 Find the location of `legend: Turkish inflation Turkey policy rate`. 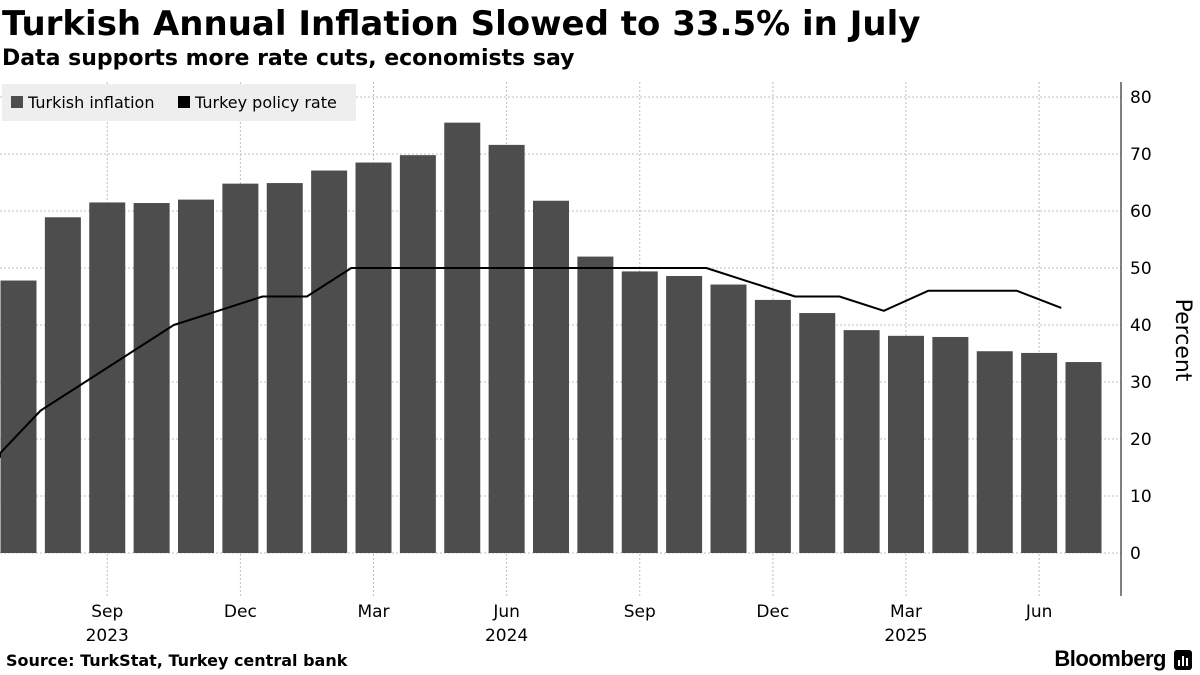

legend: Turkish inflation Turkey policy rate is located at coordinates (179, 102).